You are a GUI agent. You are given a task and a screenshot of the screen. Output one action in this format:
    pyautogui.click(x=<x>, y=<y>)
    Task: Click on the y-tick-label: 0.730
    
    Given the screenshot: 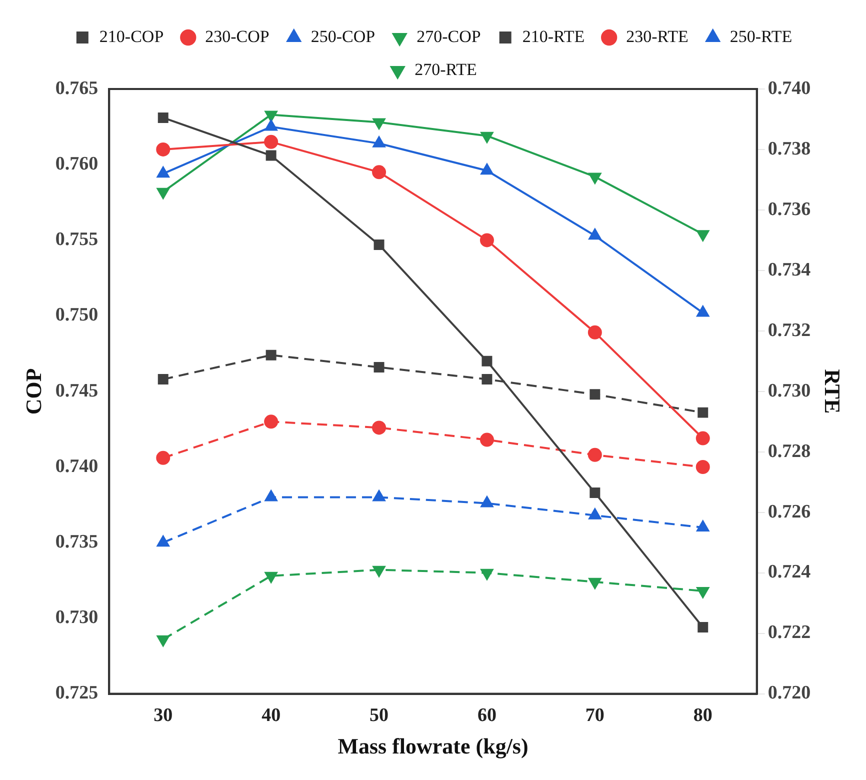 What is the action you would take?
    pyautogui.click(x=76, y=617)
    